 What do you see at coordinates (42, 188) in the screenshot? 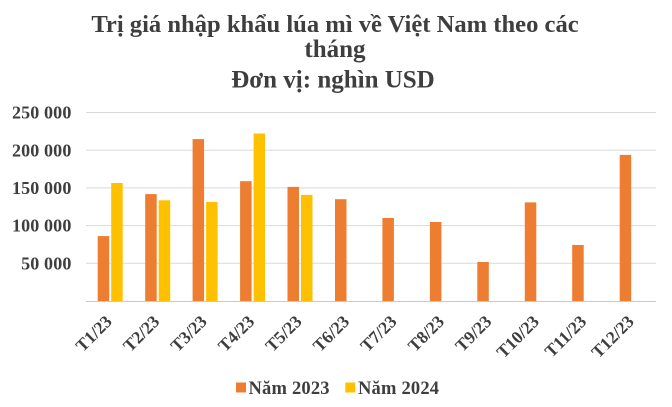
I see `svg-text: 150 000` at bounding box center [42, 188].